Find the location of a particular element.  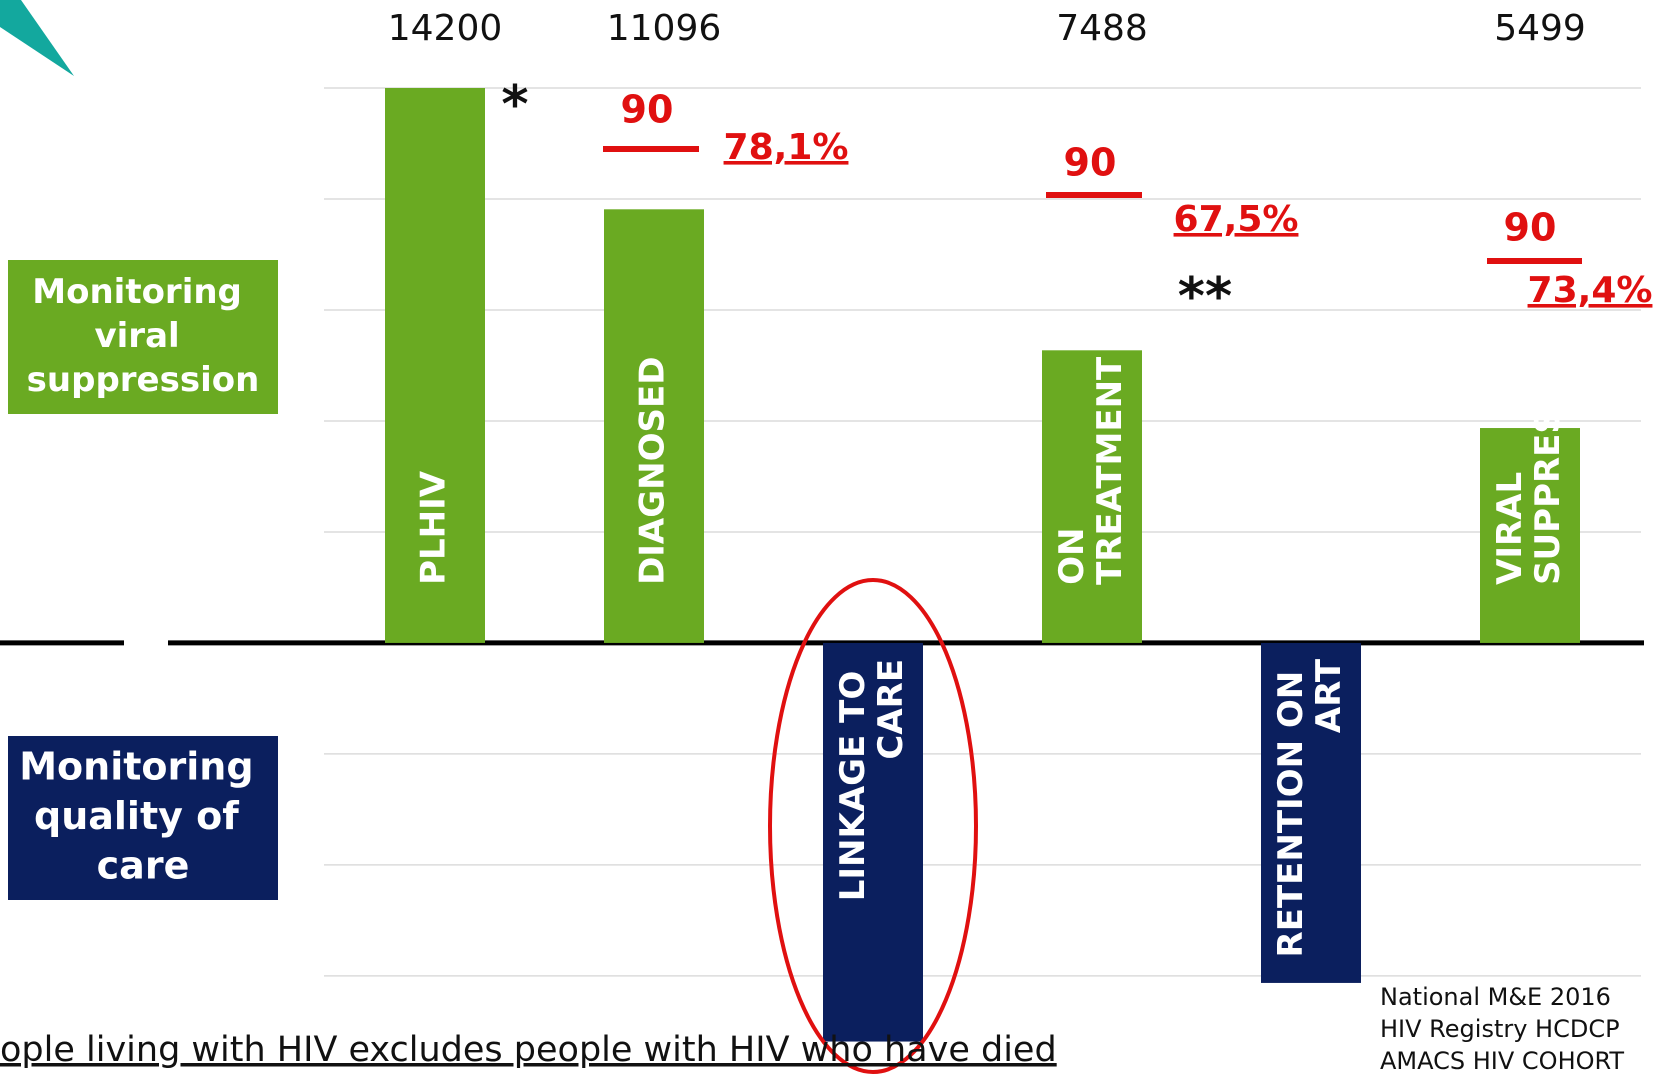

bar-label: RETENTION ON ART is located at coordinates (1310, 807).